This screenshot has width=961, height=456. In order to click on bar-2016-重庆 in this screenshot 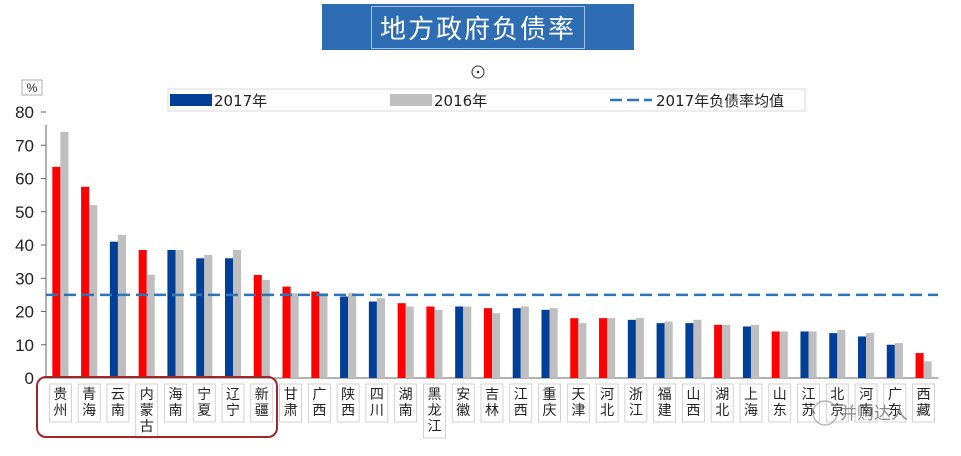, I will do `click(553, 343)`.